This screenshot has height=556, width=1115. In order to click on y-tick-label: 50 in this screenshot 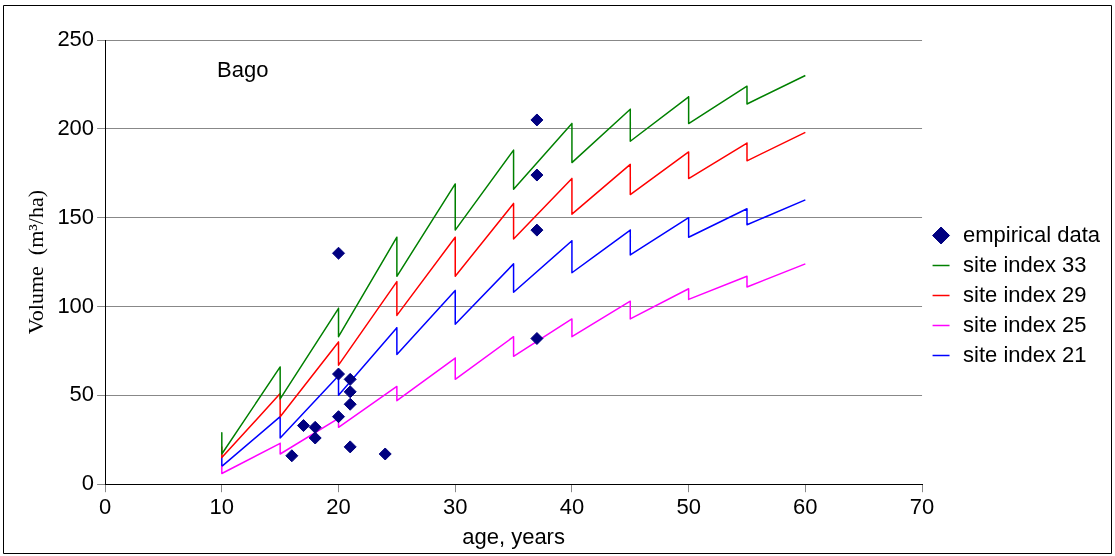, I will do `click(82, 394)`.